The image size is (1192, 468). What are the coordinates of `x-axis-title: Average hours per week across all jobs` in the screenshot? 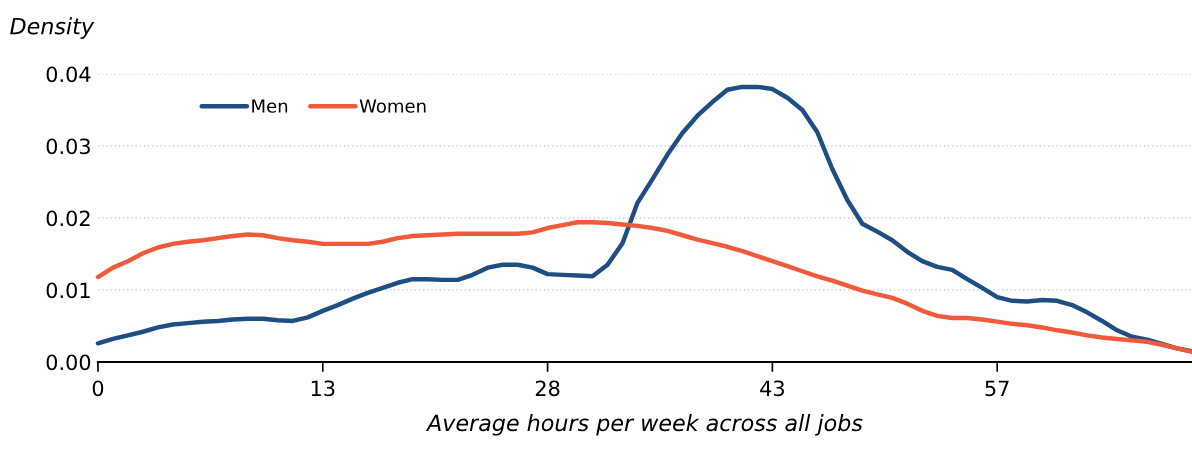 It's located at (644, 425).